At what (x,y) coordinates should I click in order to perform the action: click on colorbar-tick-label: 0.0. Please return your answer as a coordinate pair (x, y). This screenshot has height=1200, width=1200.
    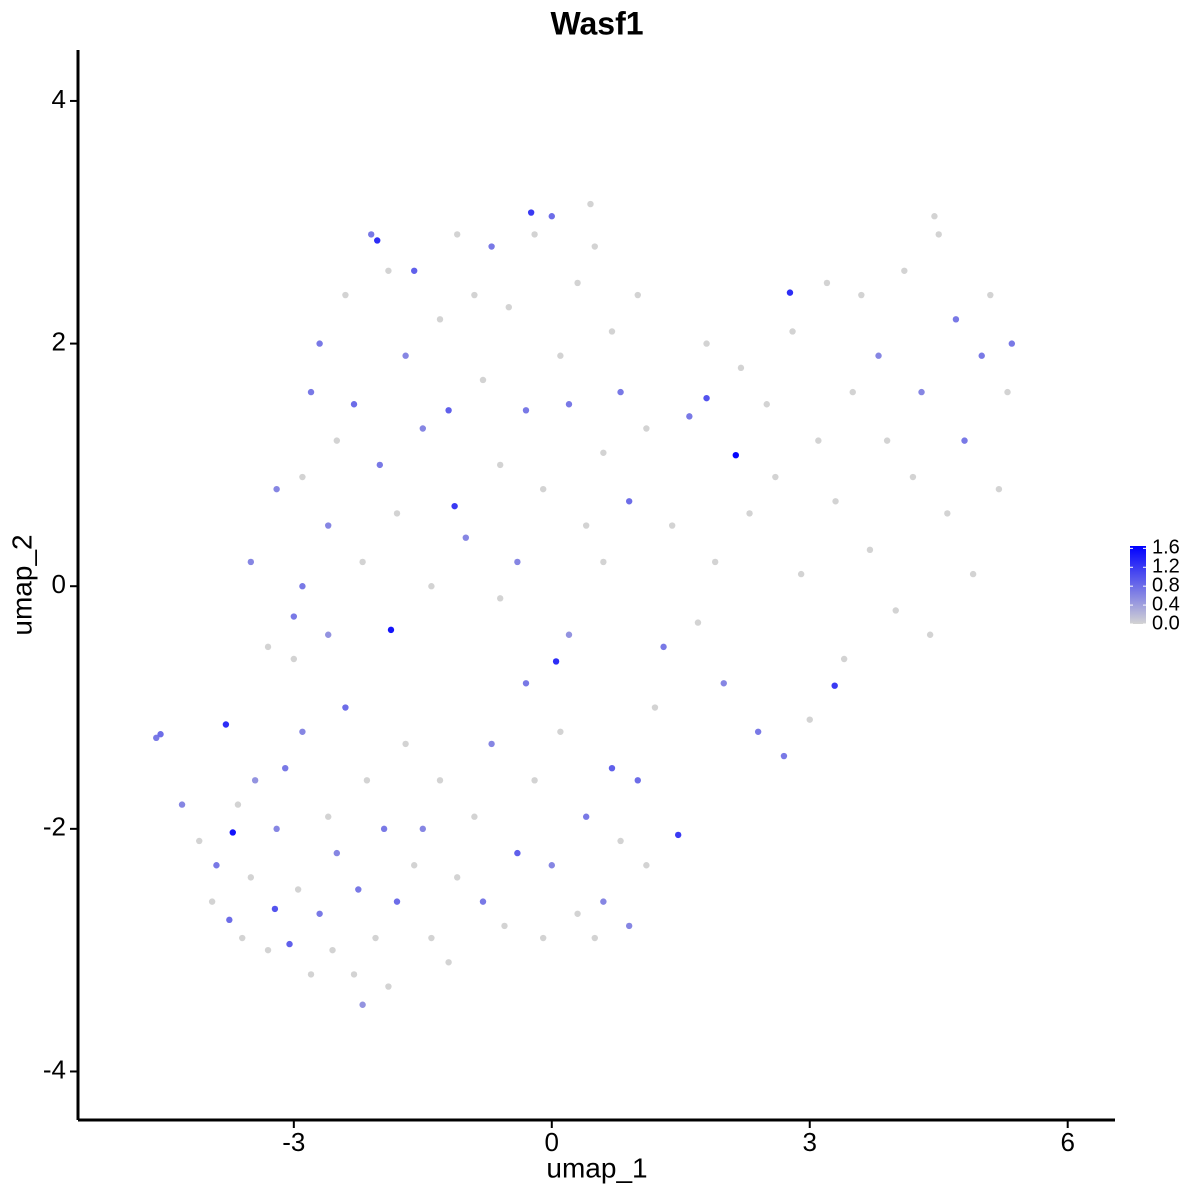
    Looking at the image, I should click on (1166, 623).